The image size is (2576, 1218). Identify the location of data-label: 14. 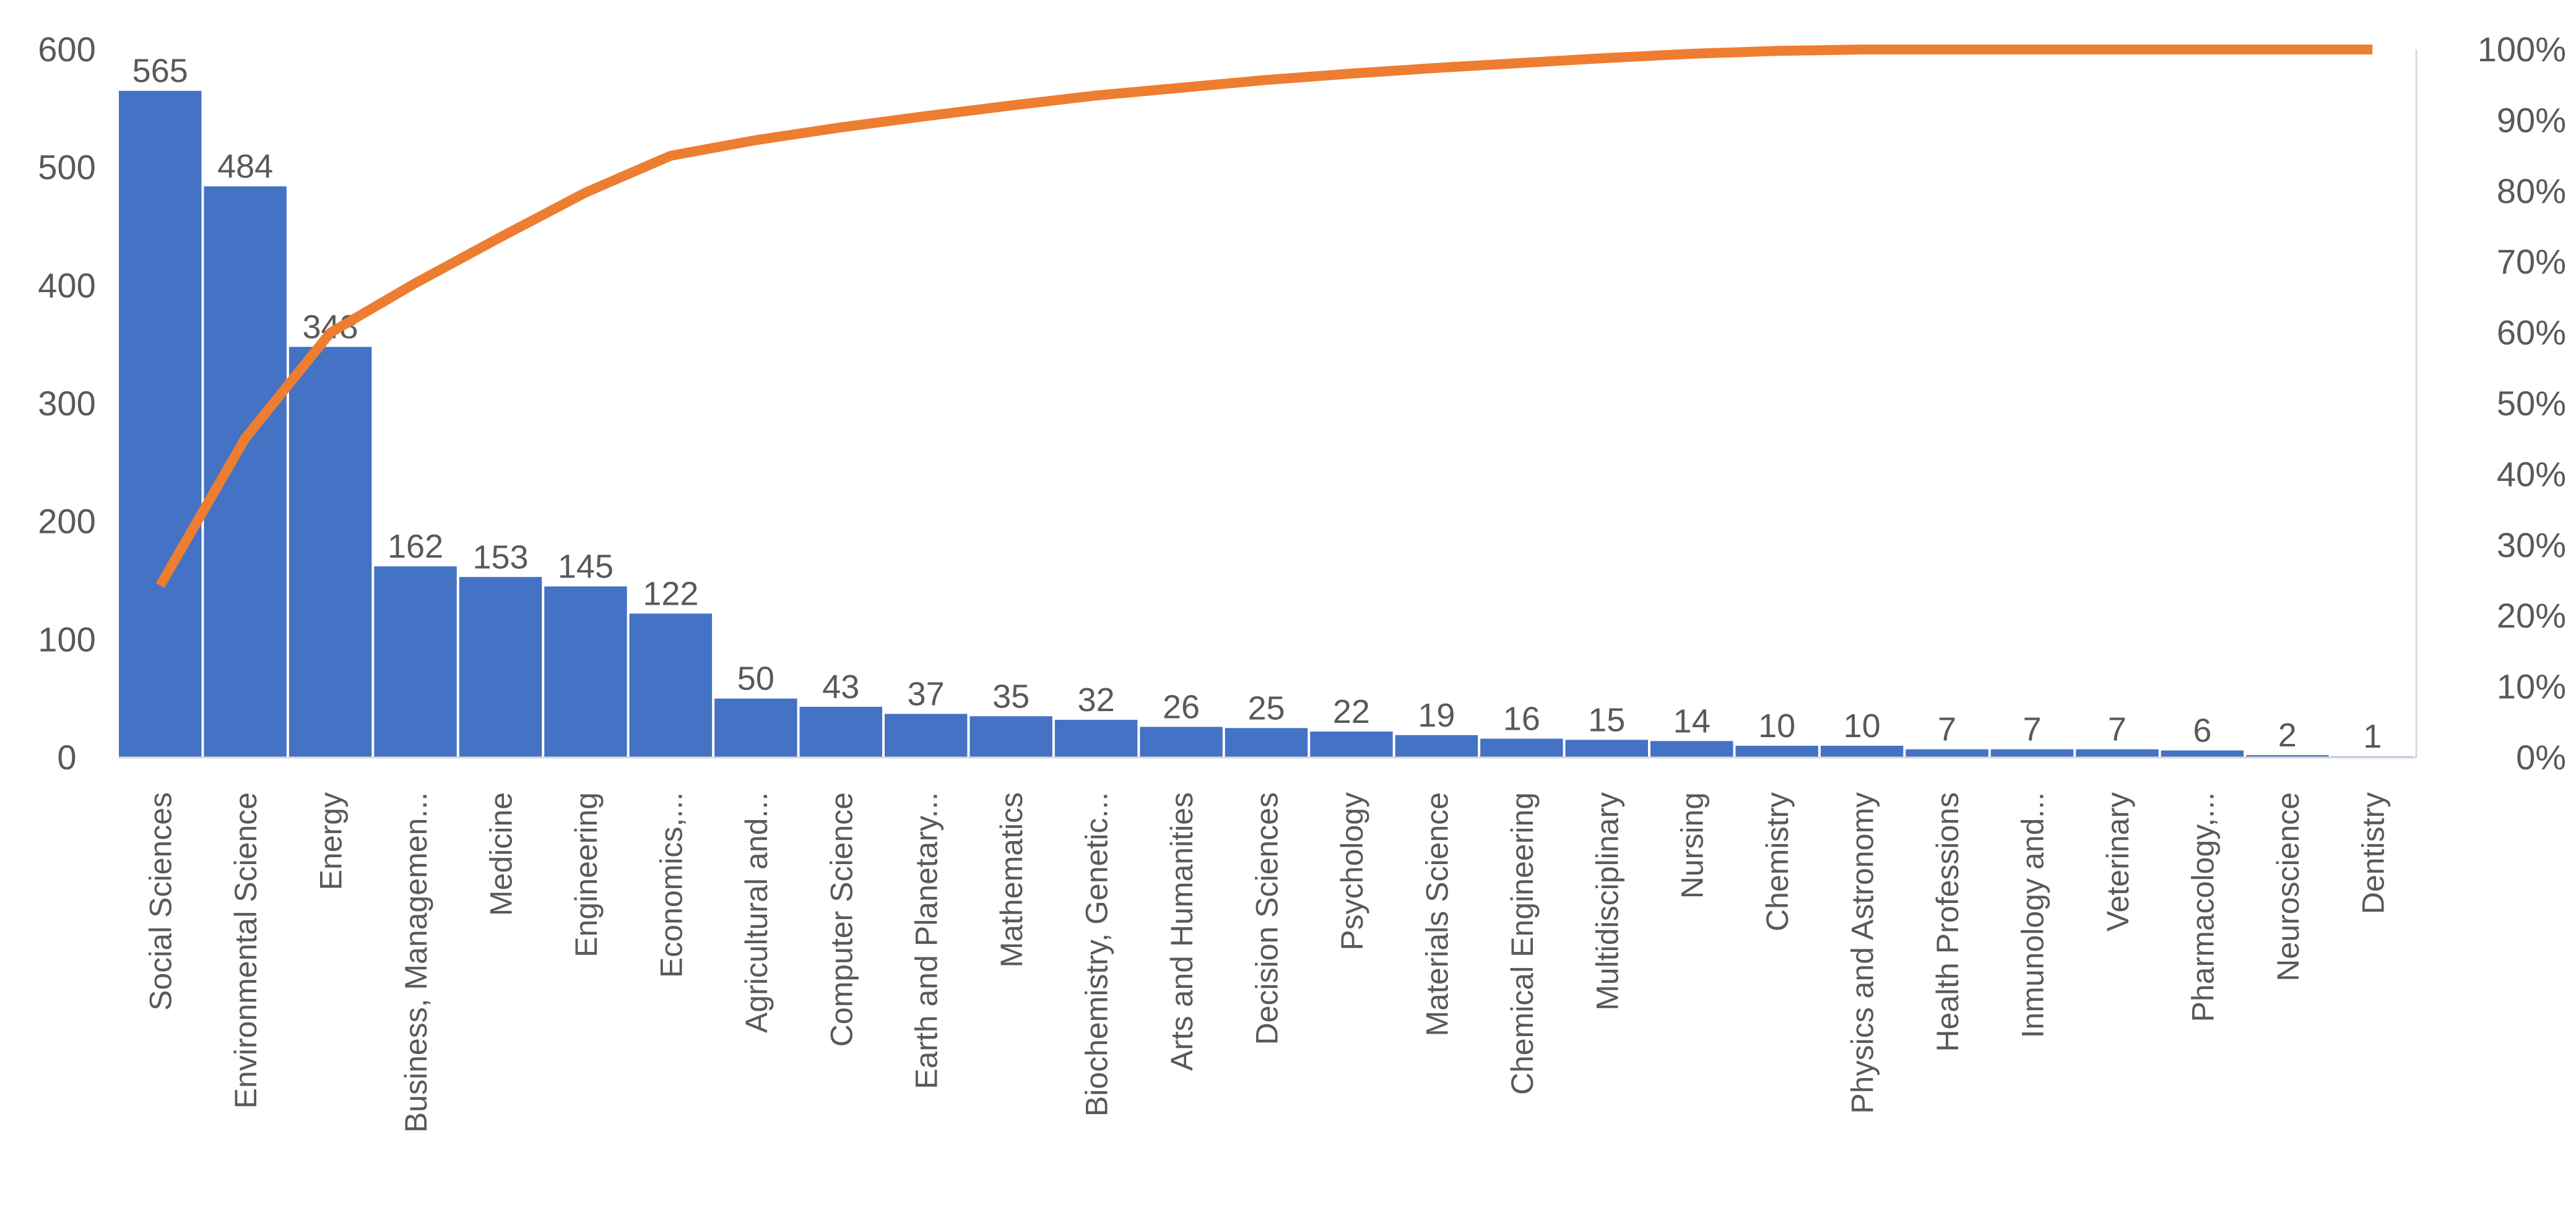
(1692, 721).